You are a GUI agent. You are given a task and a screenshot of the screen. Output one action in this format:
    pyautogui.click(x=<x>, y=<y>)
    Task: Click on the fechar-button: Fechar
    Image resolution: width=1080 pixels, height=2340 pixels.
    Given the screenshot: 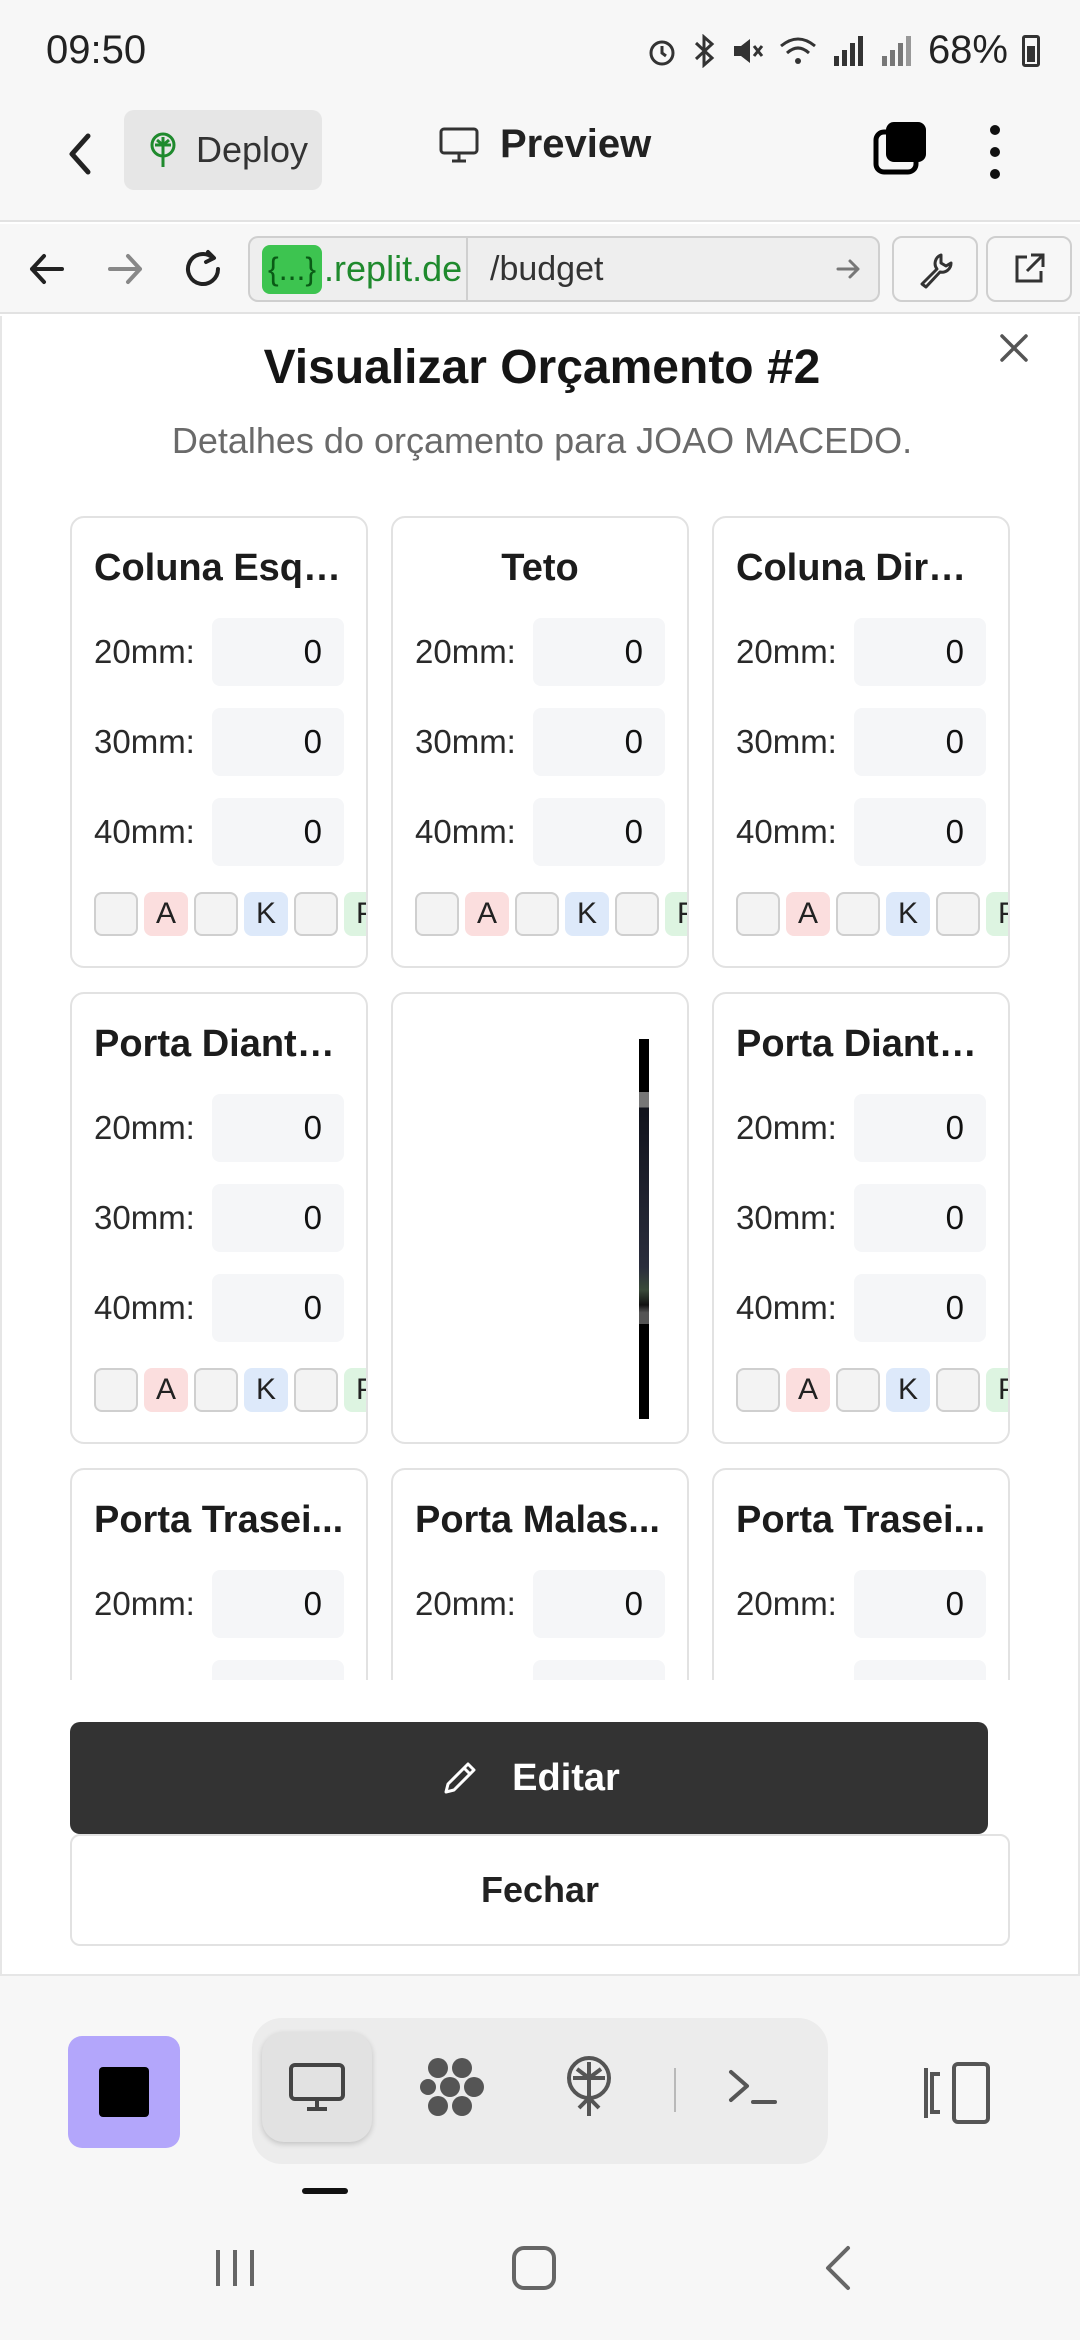 What is the action you would take?
    pyautogui.click(x=540, y=1890)
    